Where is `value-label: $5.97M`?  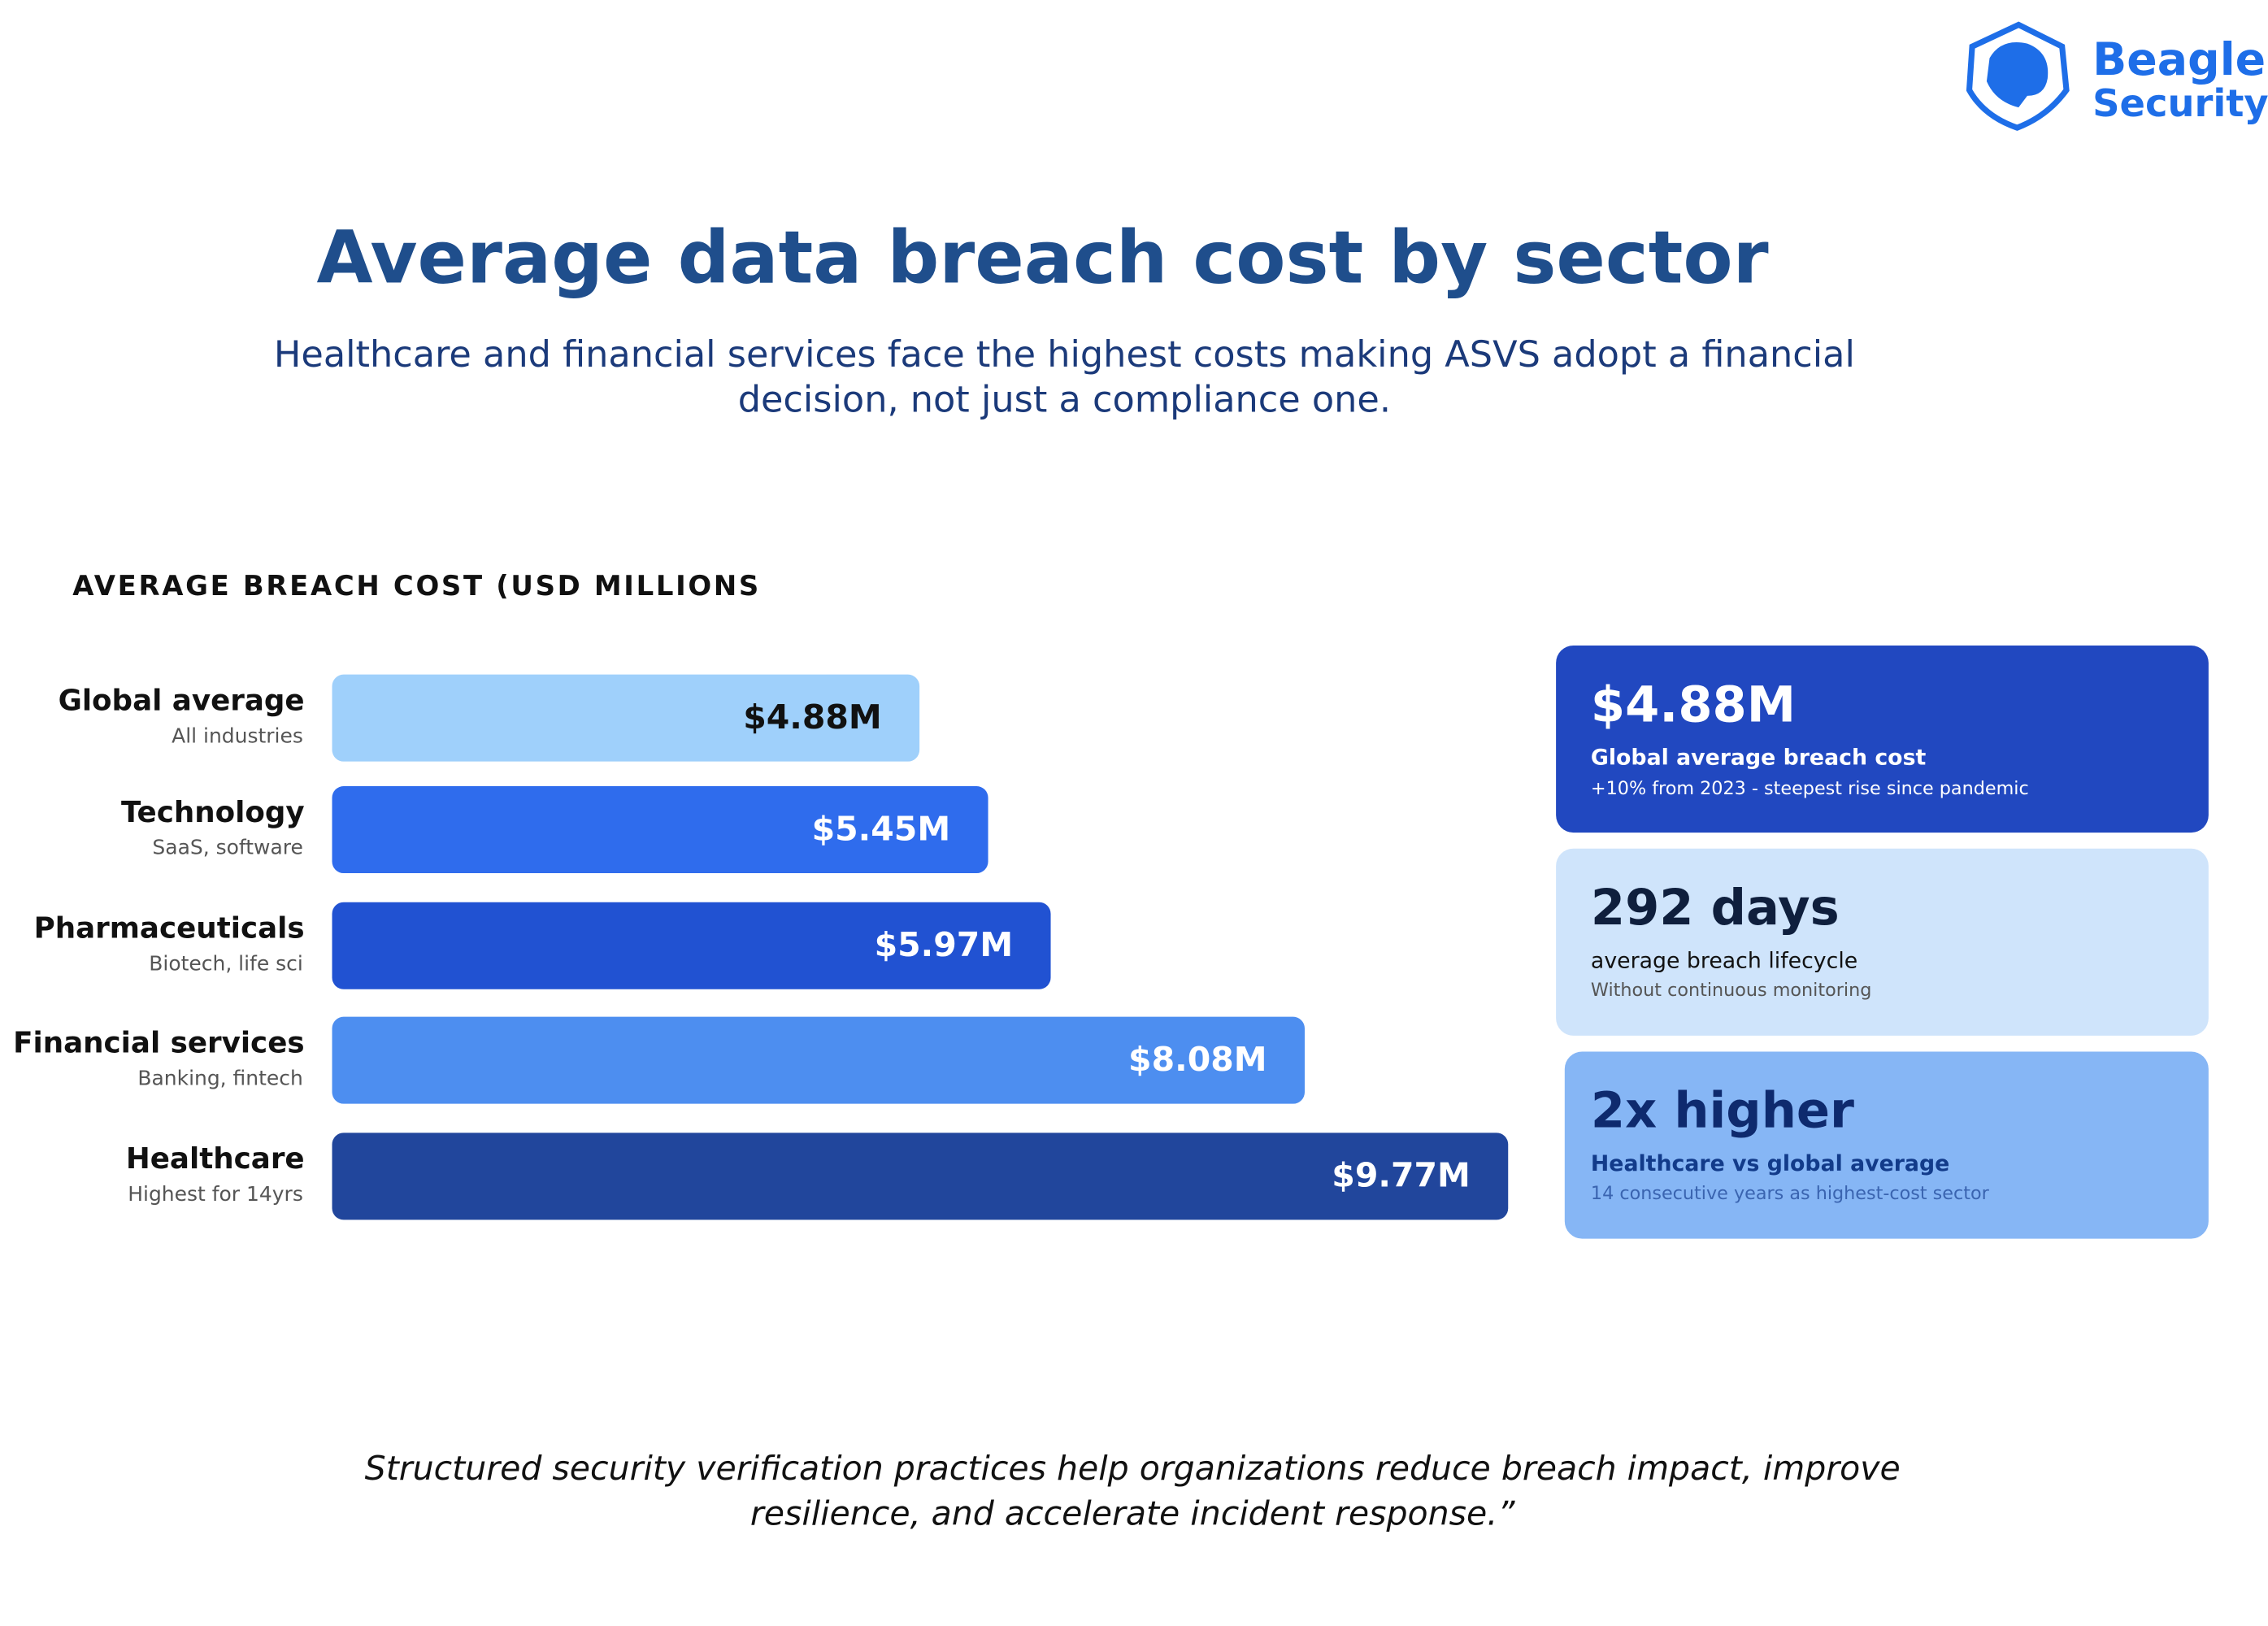
value-label: $5.97M is located at coordinates (944, 944).